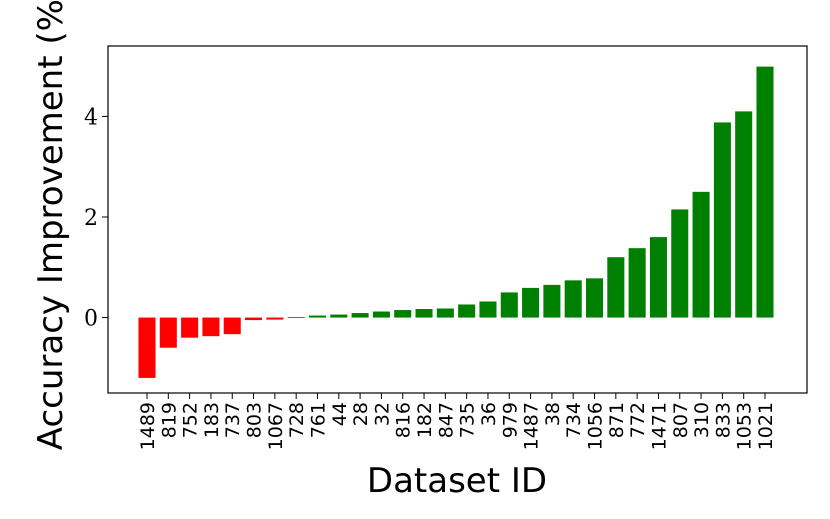 This screenshot has height=519, width=830. Describe the element at coordinates (148, 426) in the screenshot. I see `x-tick-label: 1489` at that location.